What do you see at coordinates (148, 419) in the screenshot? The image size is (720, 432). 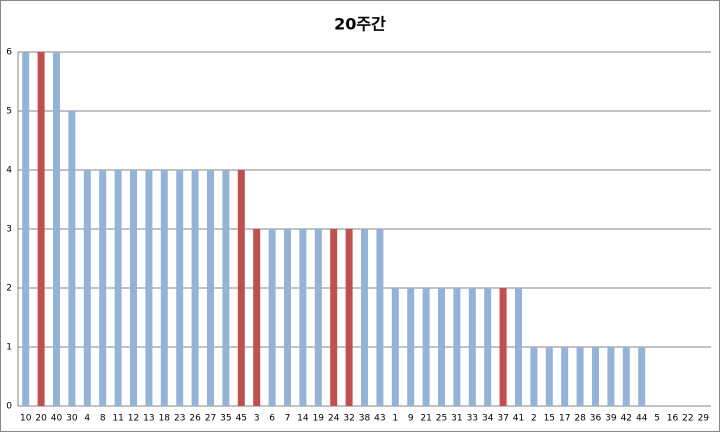 I see `x-tick-label: 13` at bounding box center [148, 419].